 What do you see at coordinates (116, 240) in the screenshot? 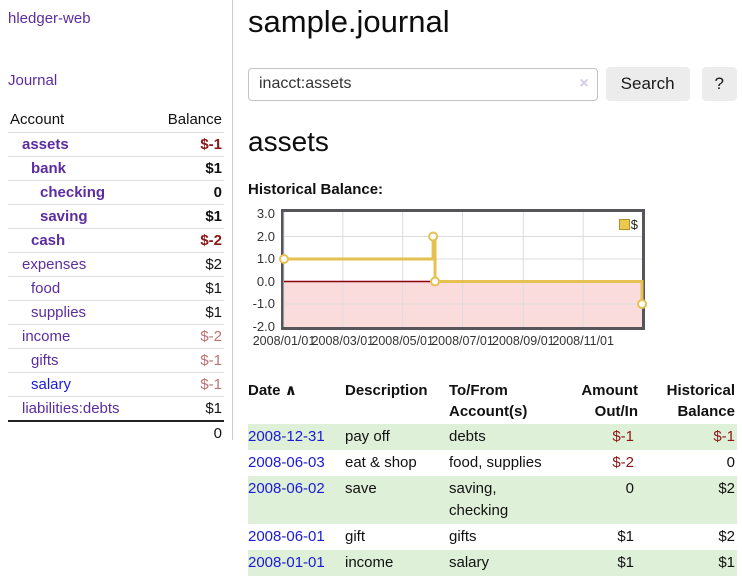
I see `account-row: cash $-2` at bounding box center [116, 240].